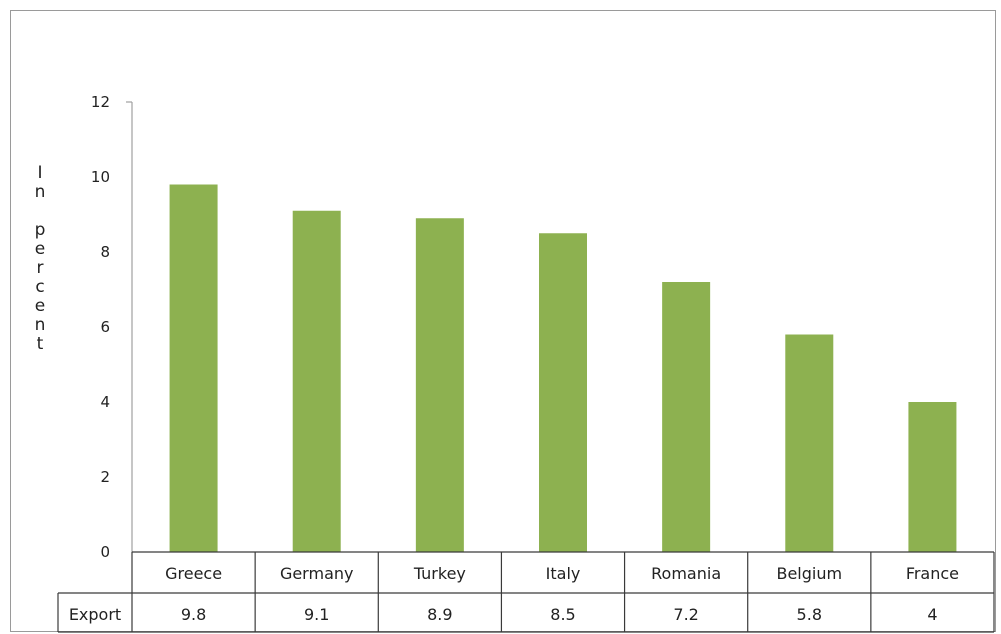 Image resolution: width=1001 pixels, height=634 pixels. What do you see at coordinates (809, 614) in the screenshot?
I see `value-label-belgium: 5.8` at bounding box center [809, 614].